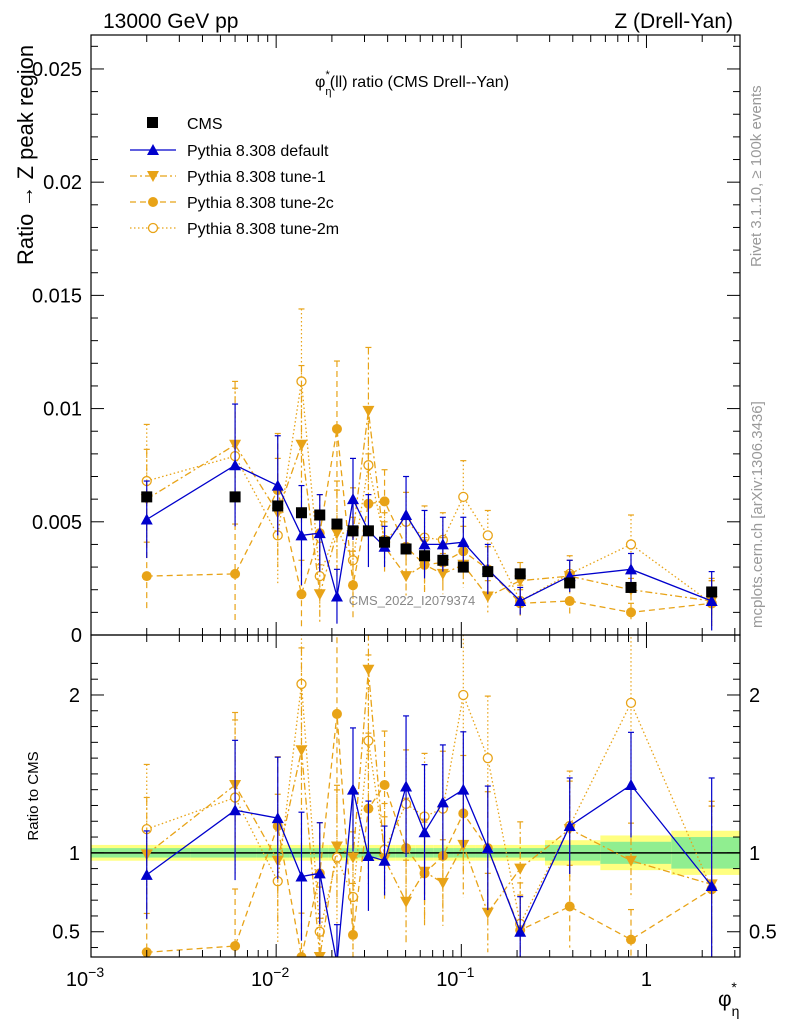 The image size is (786, 1024). What do you see at coordinates (152, 122) in the screenshot?
I see `legend-cms-marker` at bounding box center [152, 122].